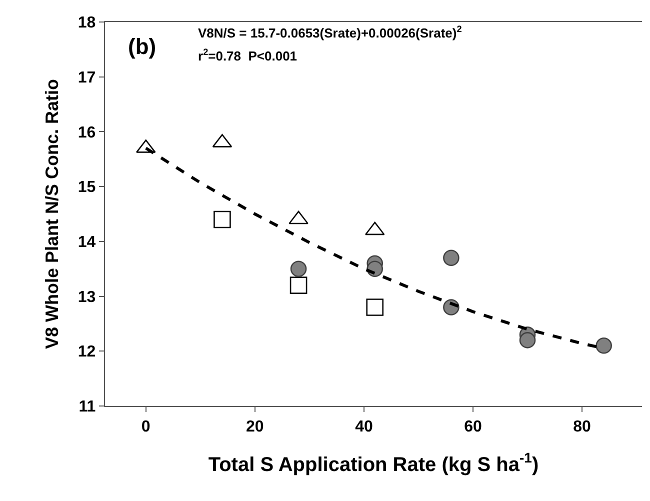  Describe the element at coordinates (87, 297) in the screenshot. I see `y-tick-label: 13` at that location.